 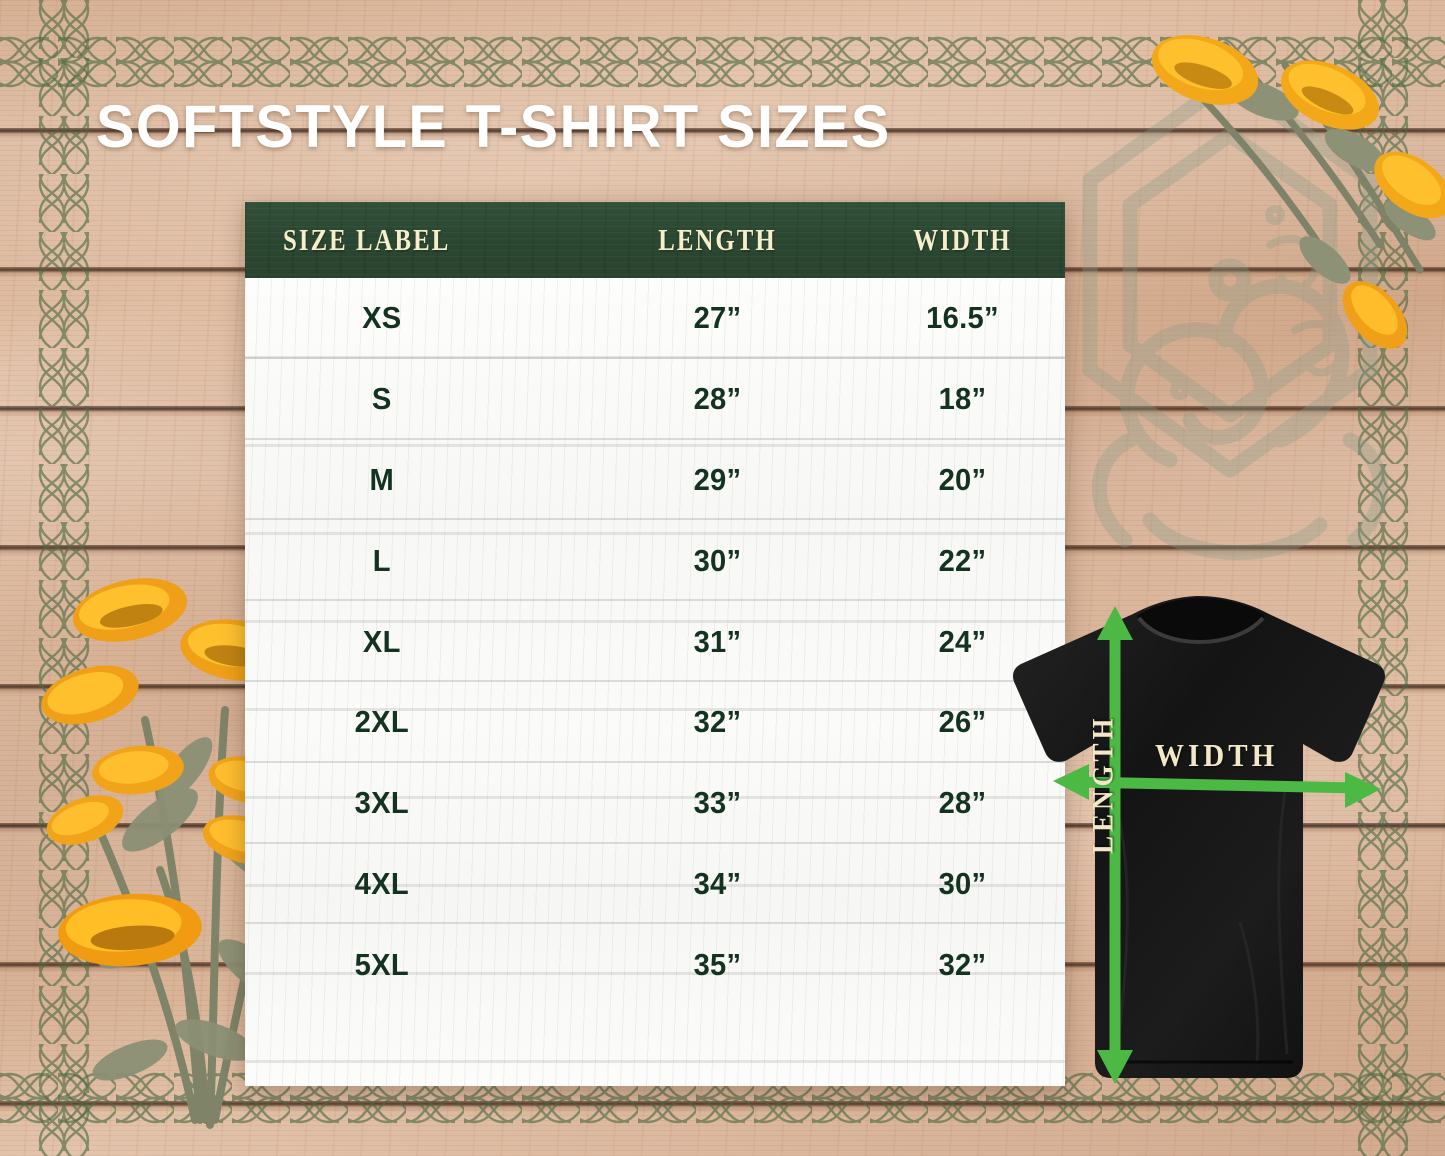 I want to click on celtic-braid-left-icon, so click(x=65, y=578).